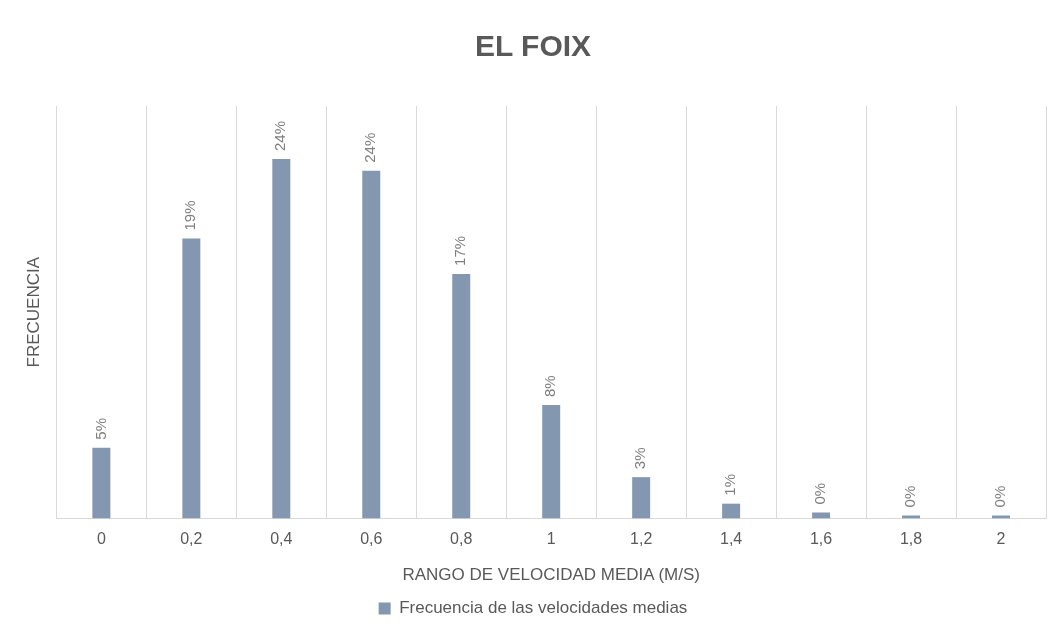 This screenshot has width=1058, height=637. I want to click on x-tick-label: 0,4, so click(281, 539).